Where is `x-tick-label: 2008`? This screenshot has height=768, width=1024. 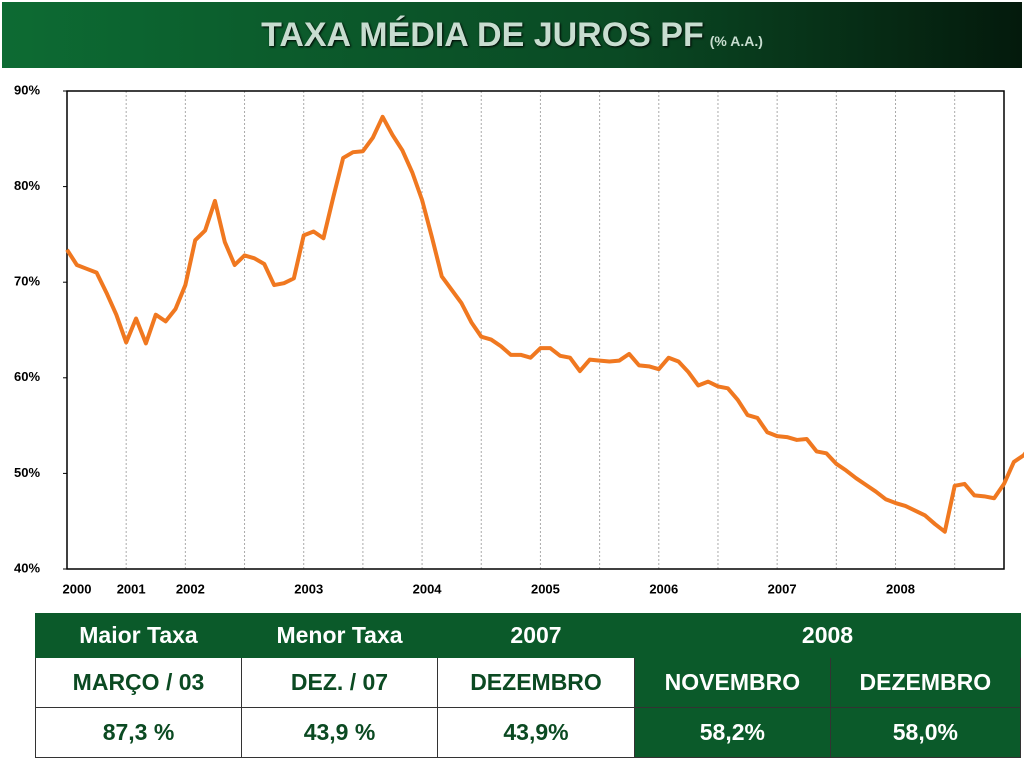 x-tick-label: 2008 is located at coordinates (900, 588).